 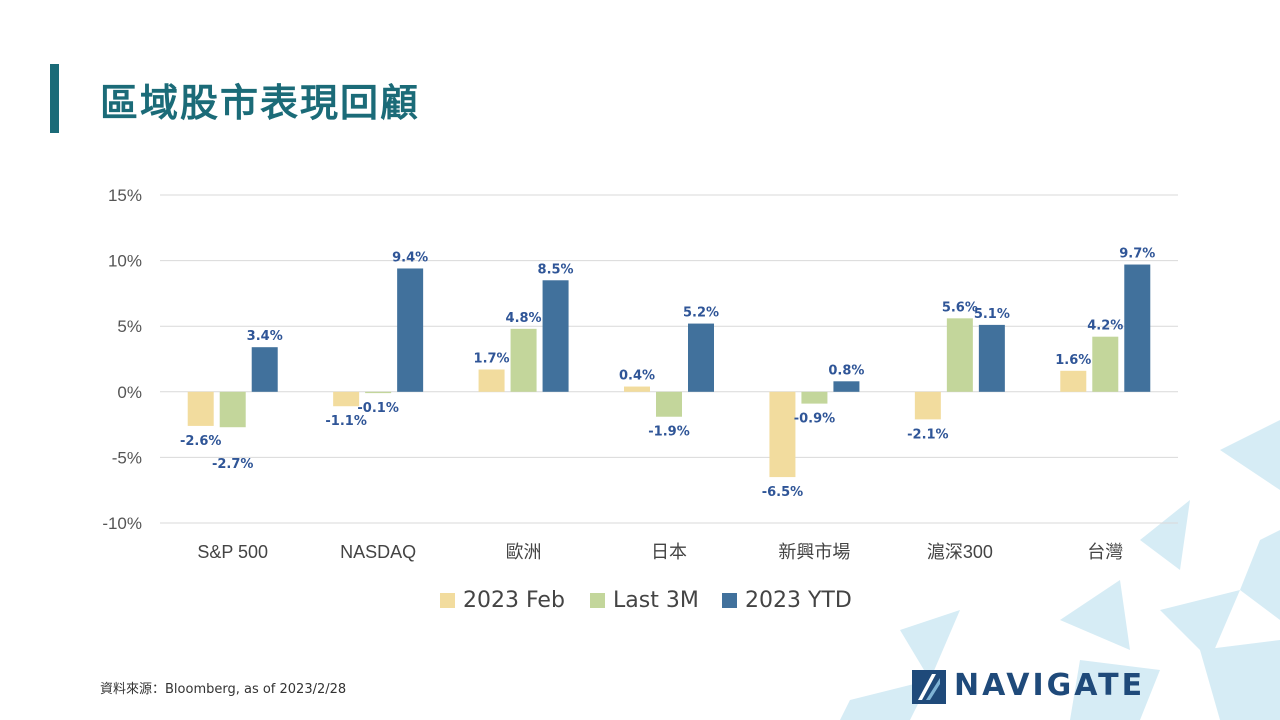 I want to click on y-tick-label: 5%, so click(x=129, y=326).